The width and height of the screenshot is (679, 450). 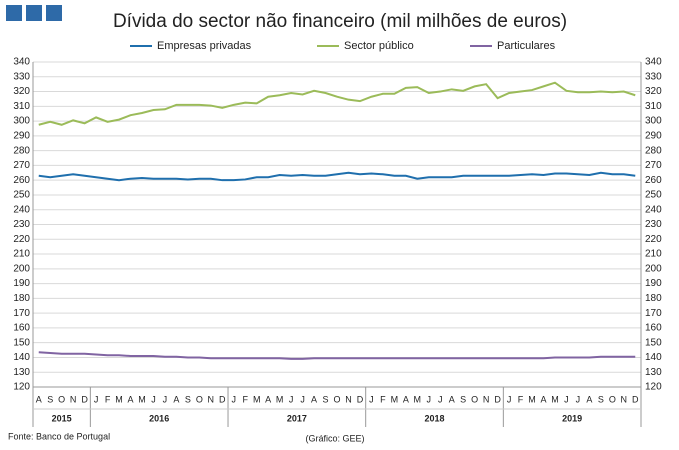 What do you see at coordinates (653, 328) in the screenshot?
I see `y2-tick-label: 160` at bounding box center [653, 328].